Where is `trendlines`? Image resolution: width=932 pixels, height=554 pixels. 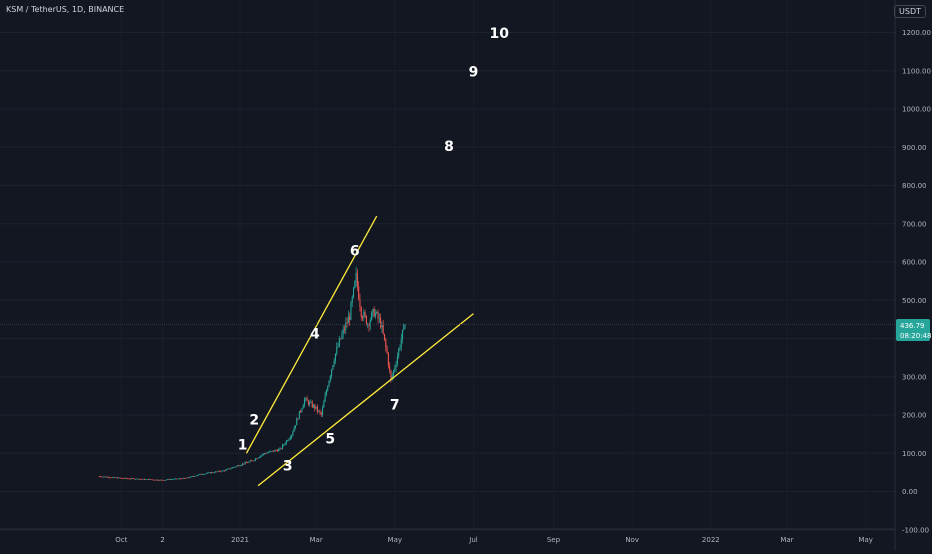 trendlines is located at coordinates (359, 351).